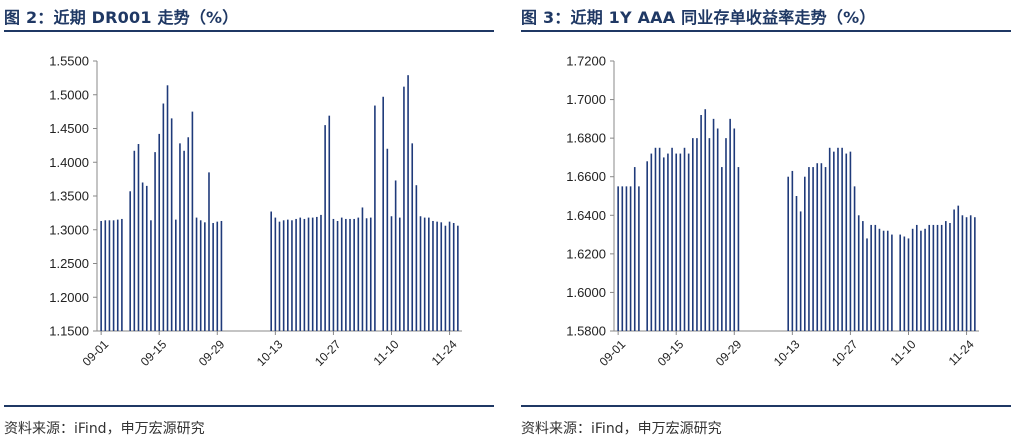 This screenshot has height=444, width=1011. What do you see at coordinates (586, 292) in the screenshot?
I see `y-tick-label: 1.6000` at bounding box center [586, 292].